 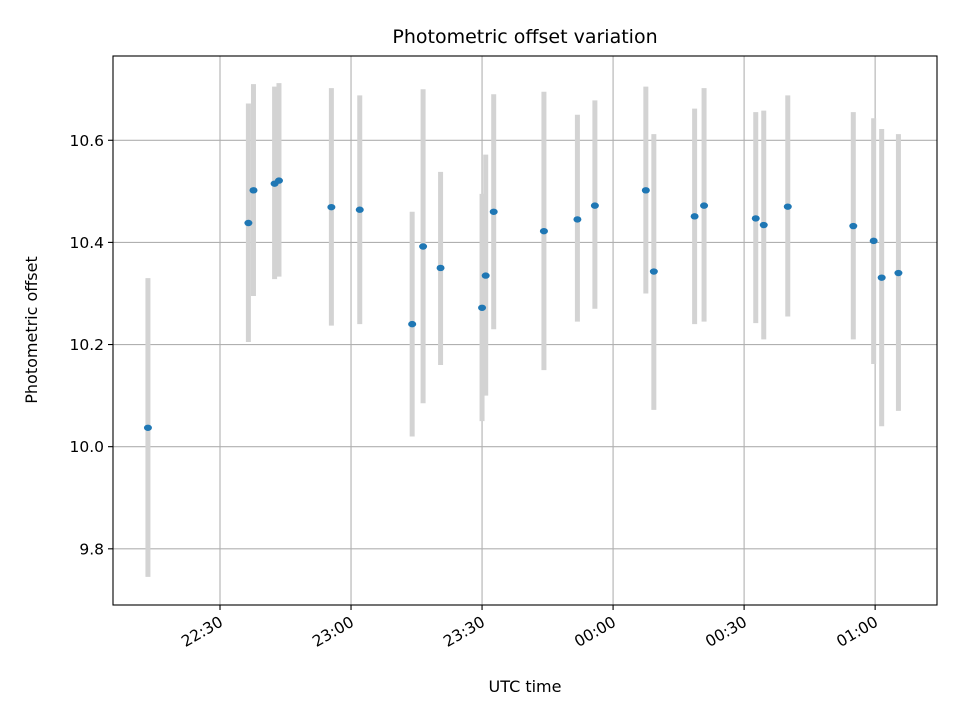 I want to click on y-tick-label: 9.8, so click(x=91, y=549).